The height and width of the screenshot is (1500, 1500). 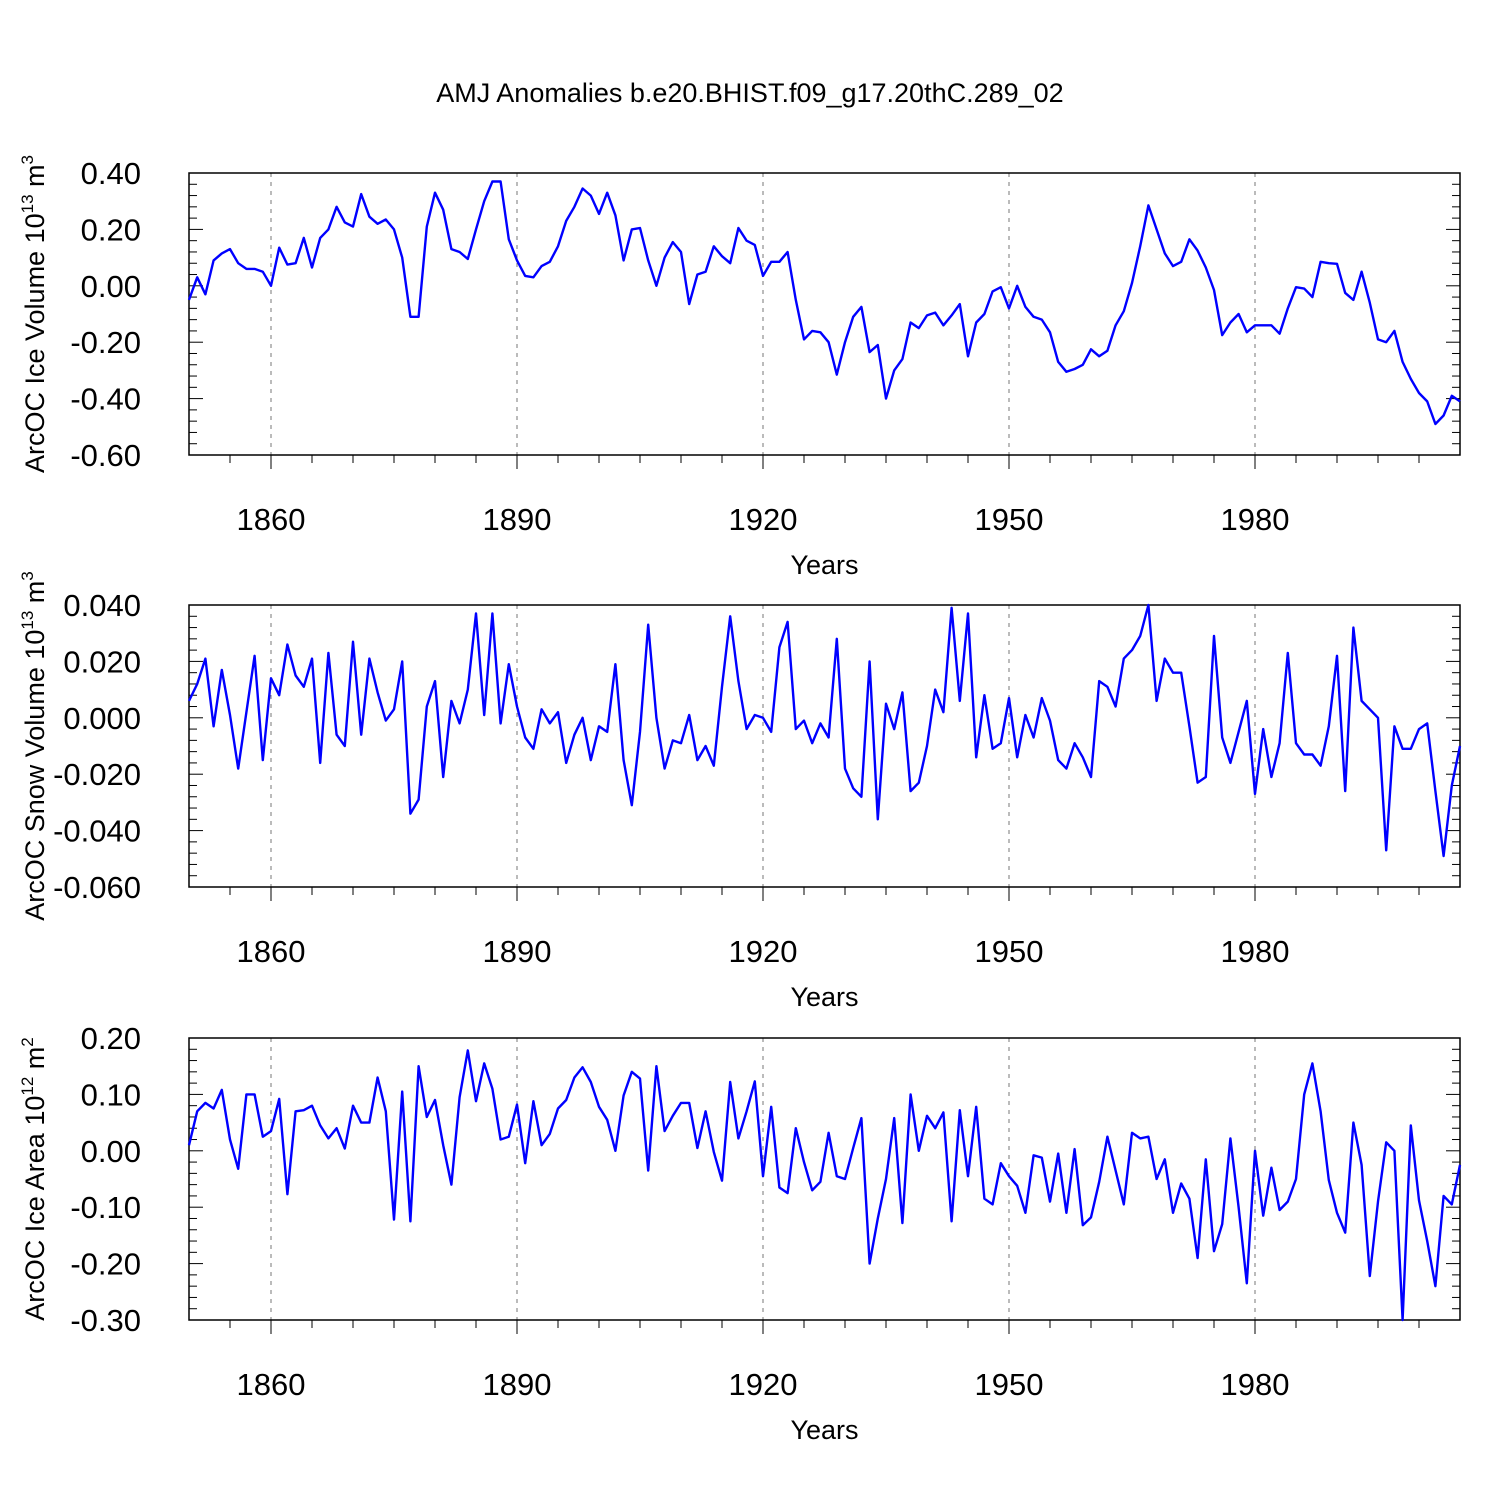 I want to click on panel1-x-tick-label-1890: 1890, so click(x=517, y=519).